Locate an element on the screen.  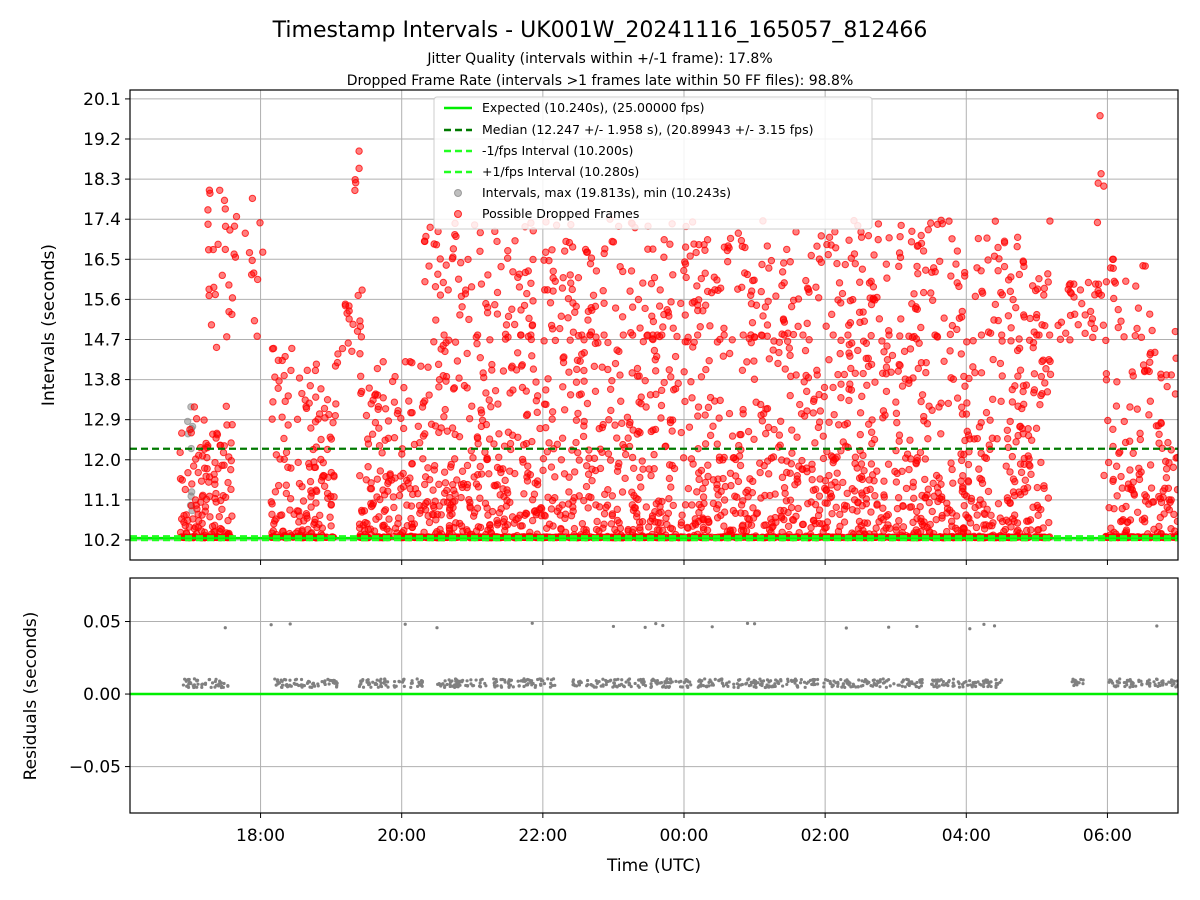
time-x-ticks: 18:00 20:00 22:00 00:00 02:00 04:00 06:00 is located at coordinates (684, 829).